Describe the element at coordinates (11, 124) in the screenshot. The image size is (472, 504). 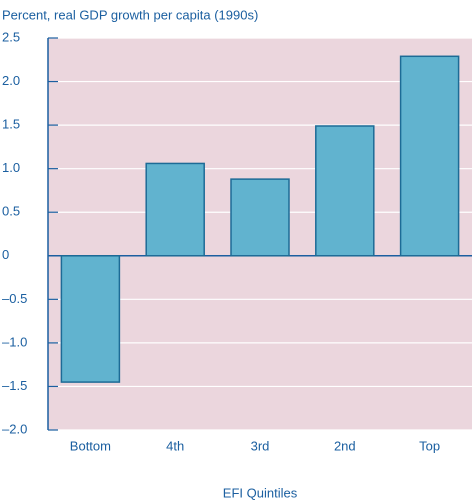
I see `y-tick-label: 1.5` at that location.